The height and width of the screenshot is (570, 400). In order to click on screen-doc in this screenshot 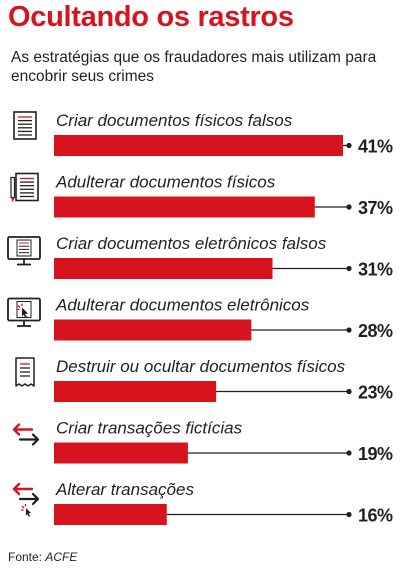, I will do `click(24, 248)`.